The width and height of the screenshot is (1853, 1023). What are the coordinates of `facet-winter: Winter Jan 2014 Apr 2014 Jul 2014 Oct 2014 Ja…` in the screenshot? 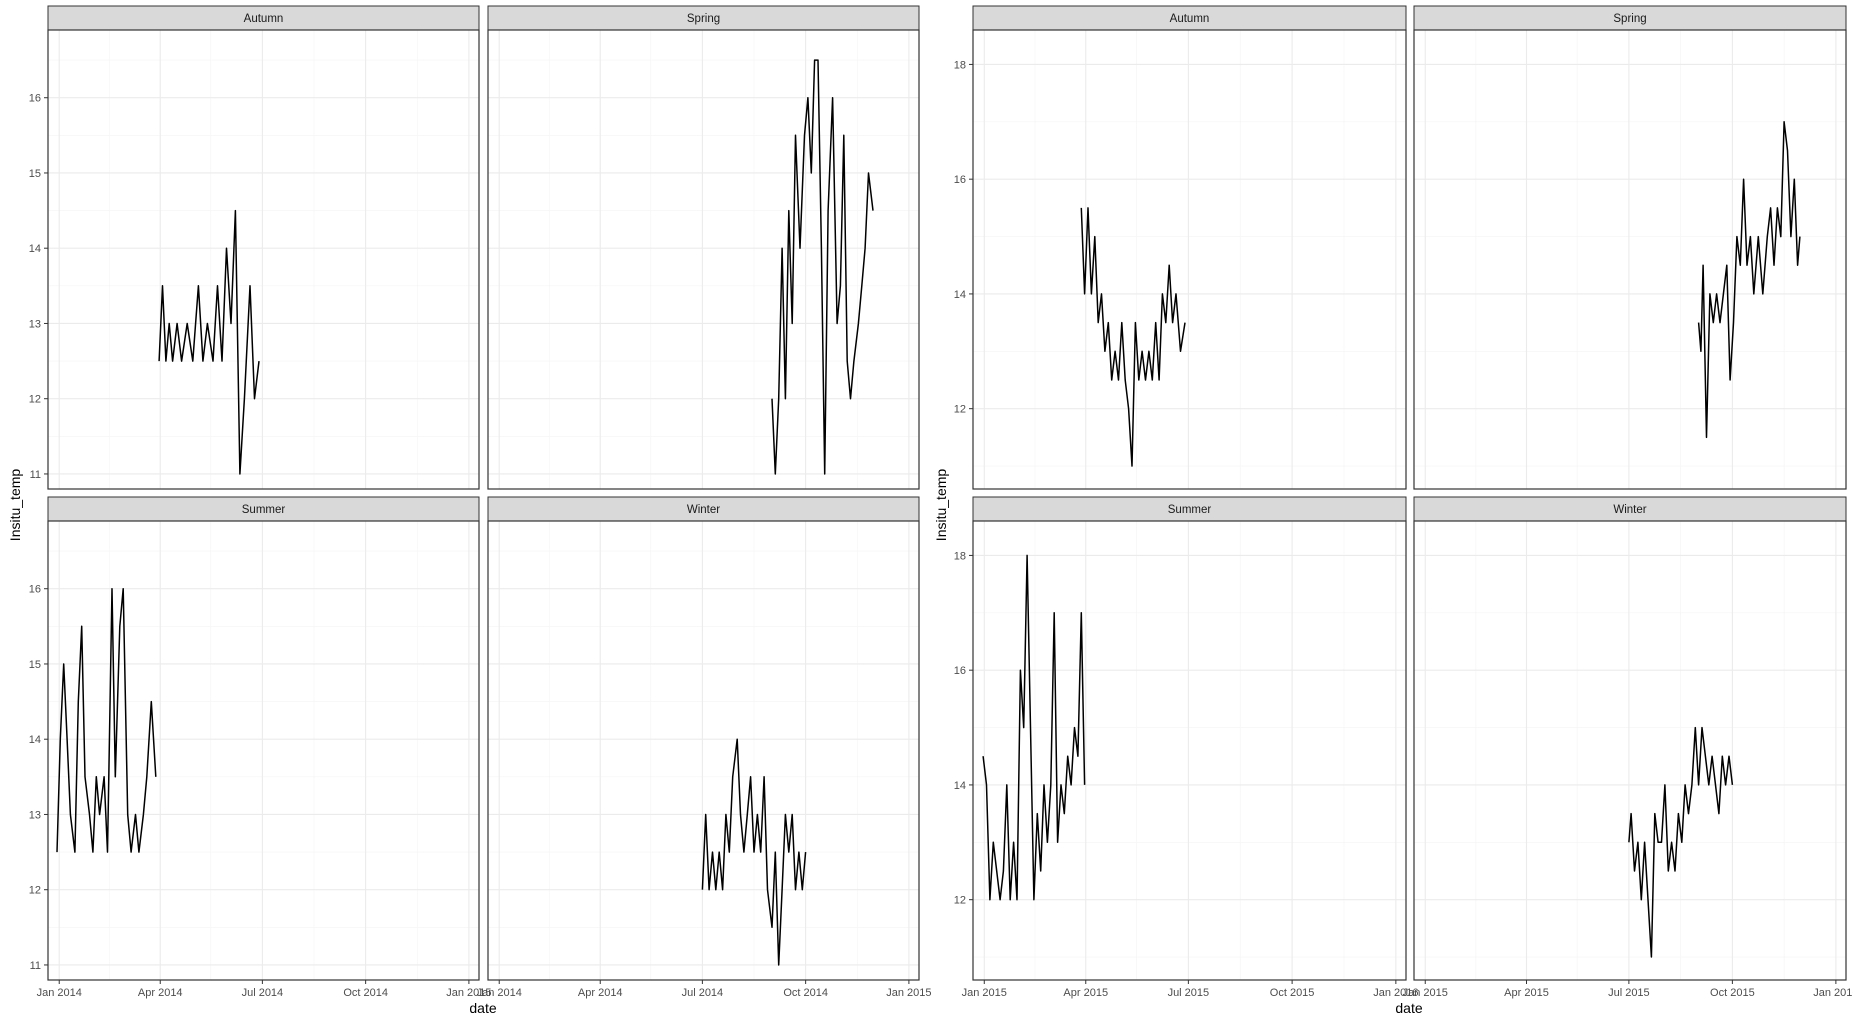 It's located at (704, 747).